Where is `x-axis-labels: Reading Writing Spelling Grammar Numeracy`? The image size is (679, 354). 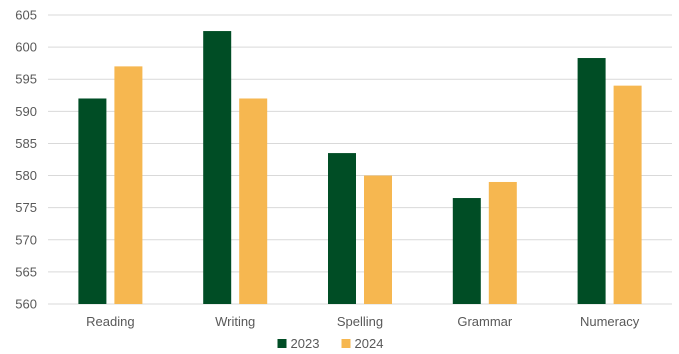 x-axis-labels: Reading Writing Spelling Grammar Numeracy is located at coordinates (363, 321).